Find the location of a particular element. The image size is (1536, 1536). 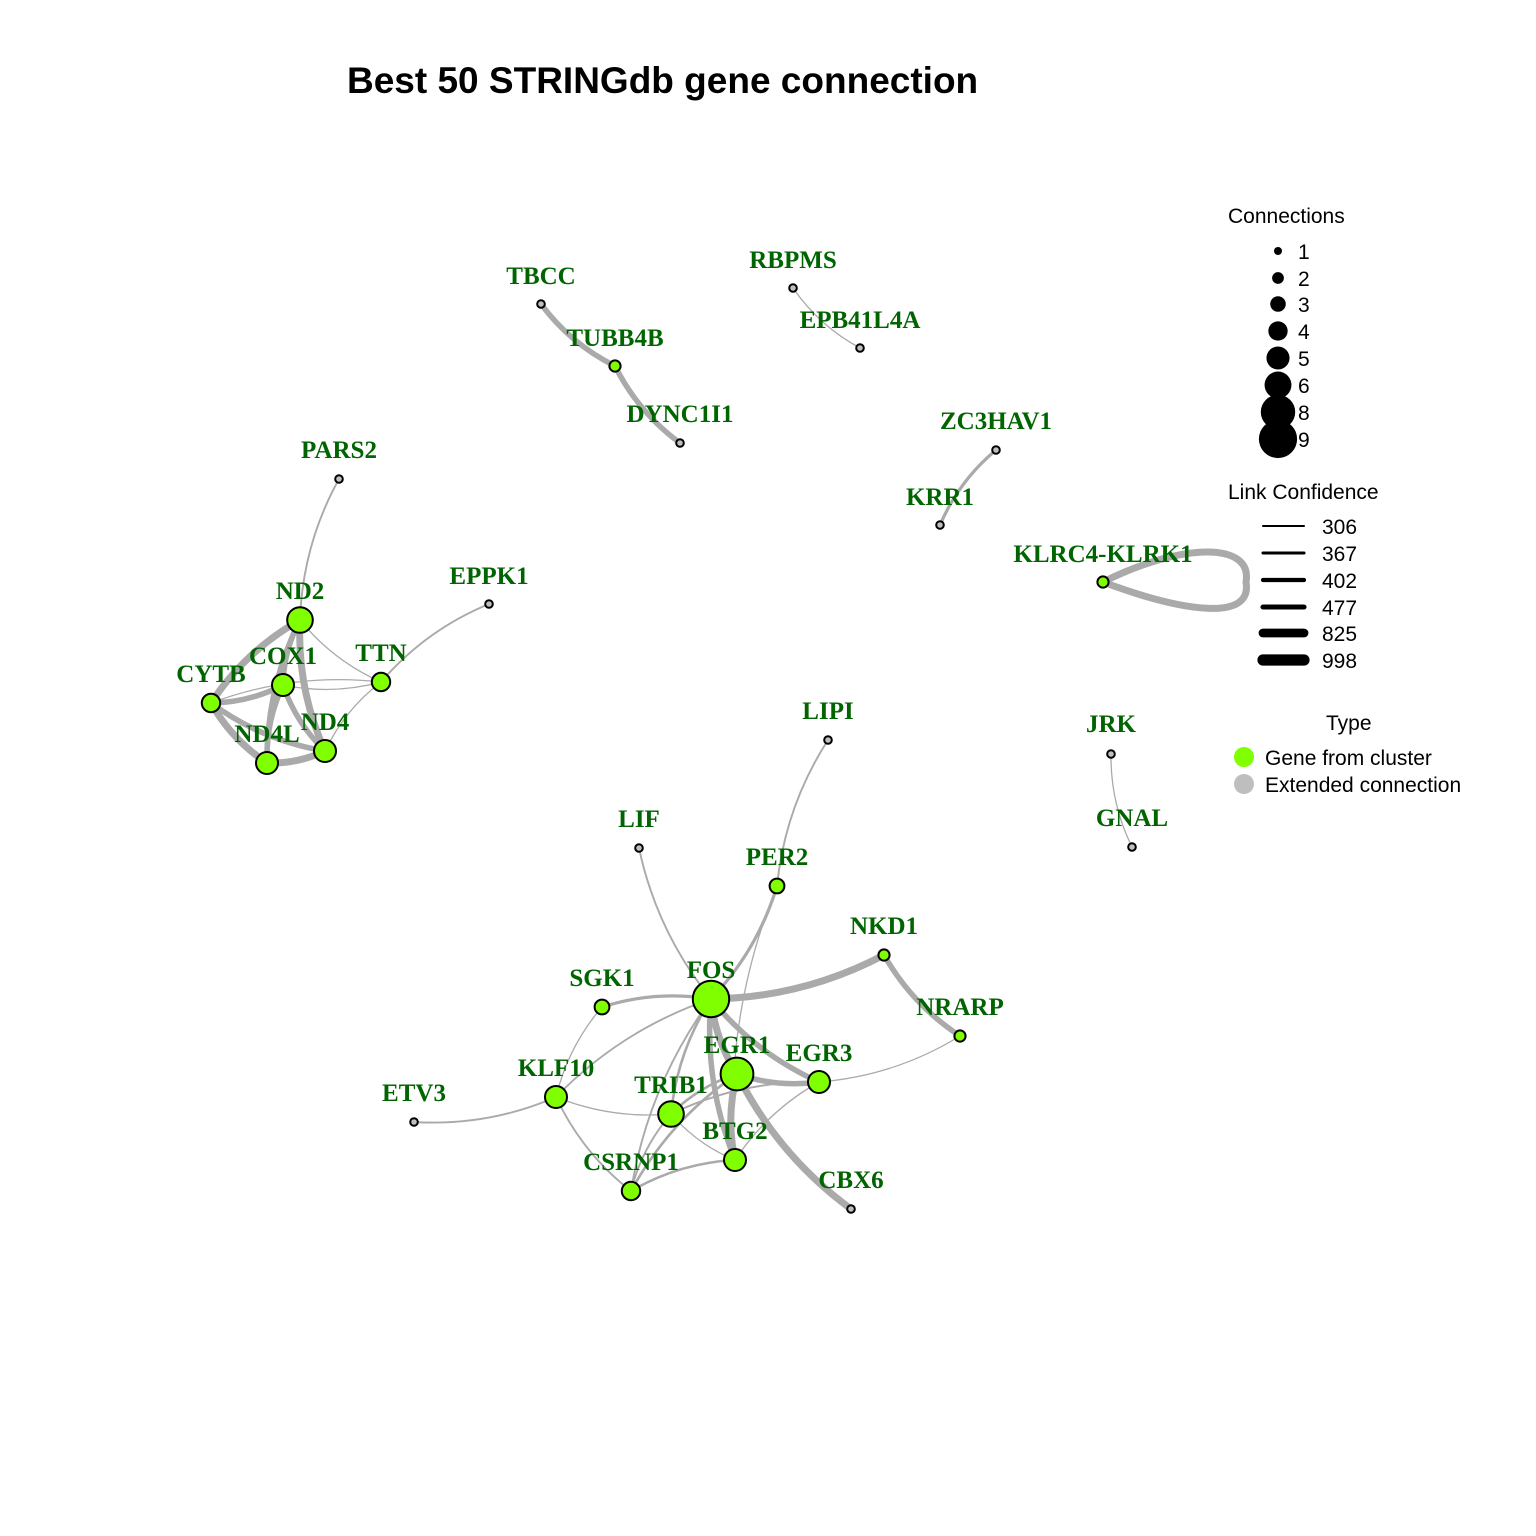

node-label-eppk1: EPPK1 is located at coordinates (488, 576).